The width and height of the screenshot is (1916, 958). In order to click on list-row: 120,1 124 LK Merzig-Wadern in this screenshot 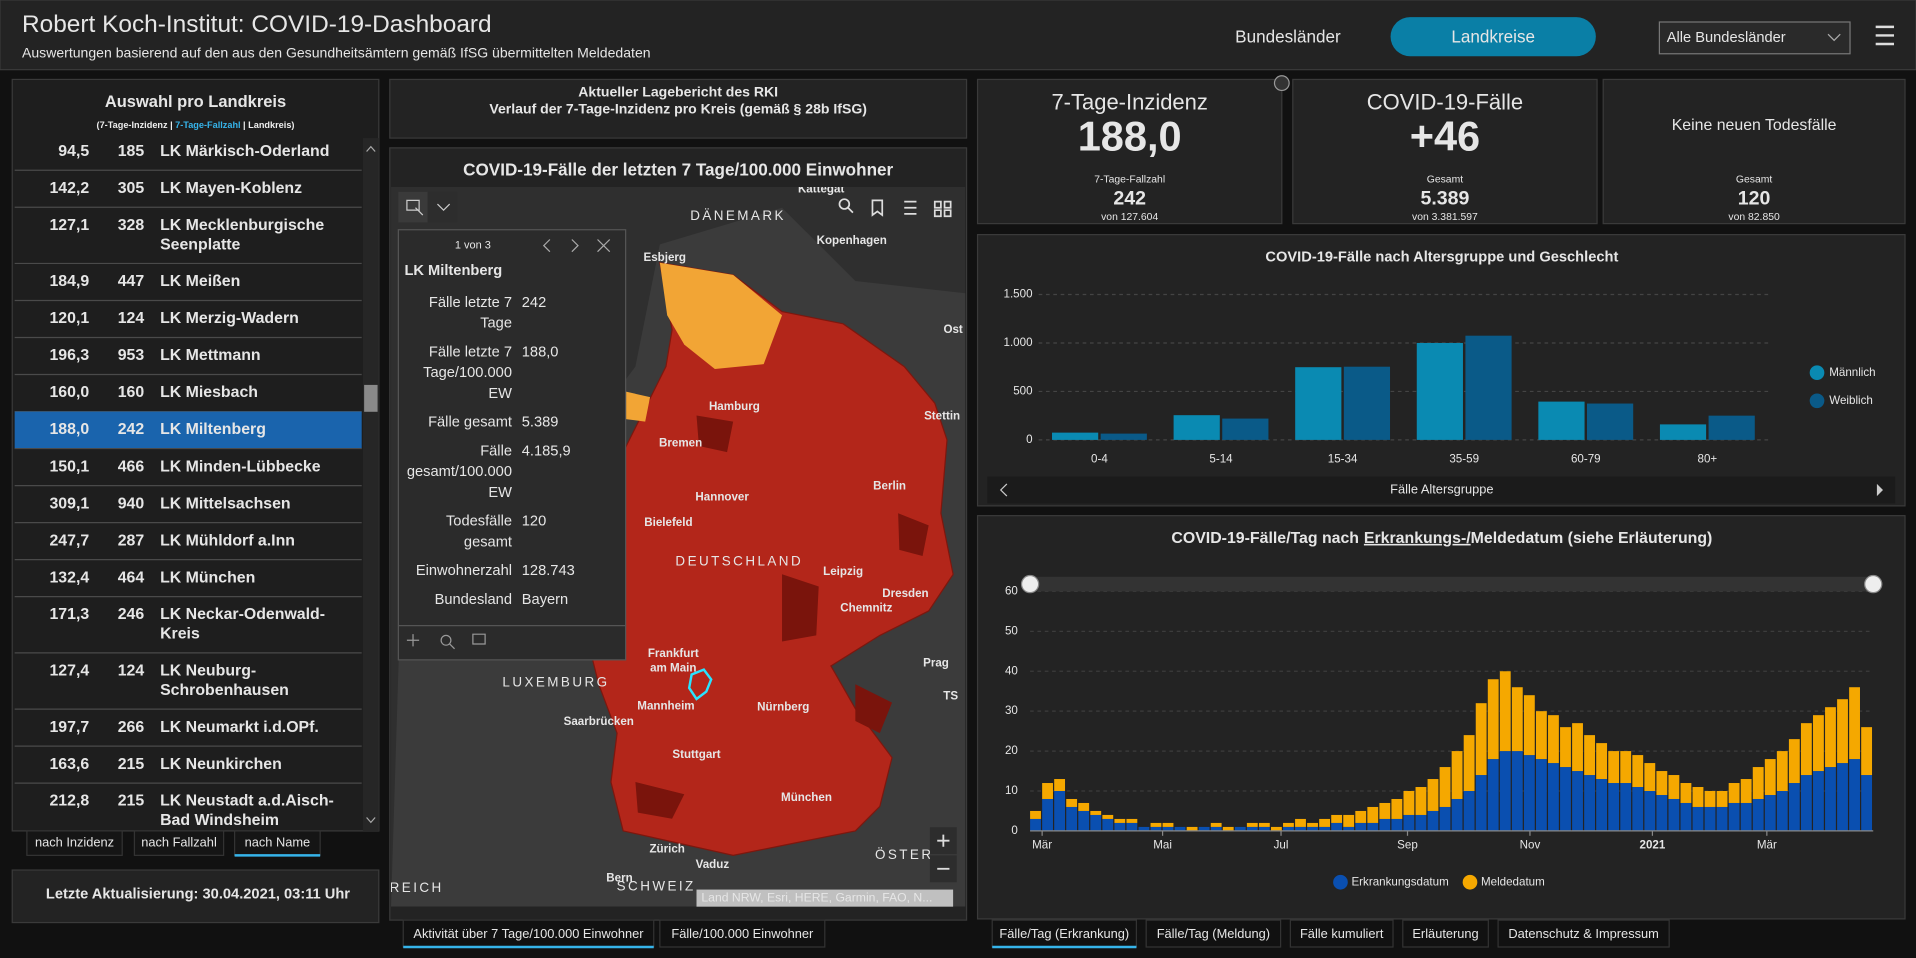, I will do `click(188, 324)`.